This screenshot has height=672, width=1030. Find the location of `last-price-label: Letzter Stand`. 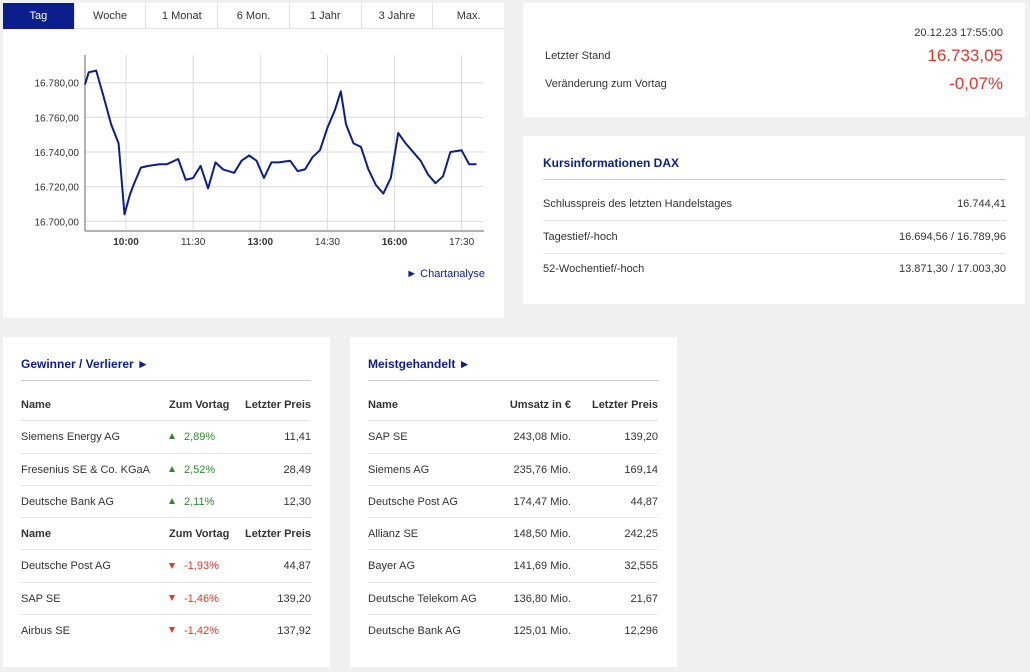

last-price-label: Letzter Stand is located at coordinates (578, 56).